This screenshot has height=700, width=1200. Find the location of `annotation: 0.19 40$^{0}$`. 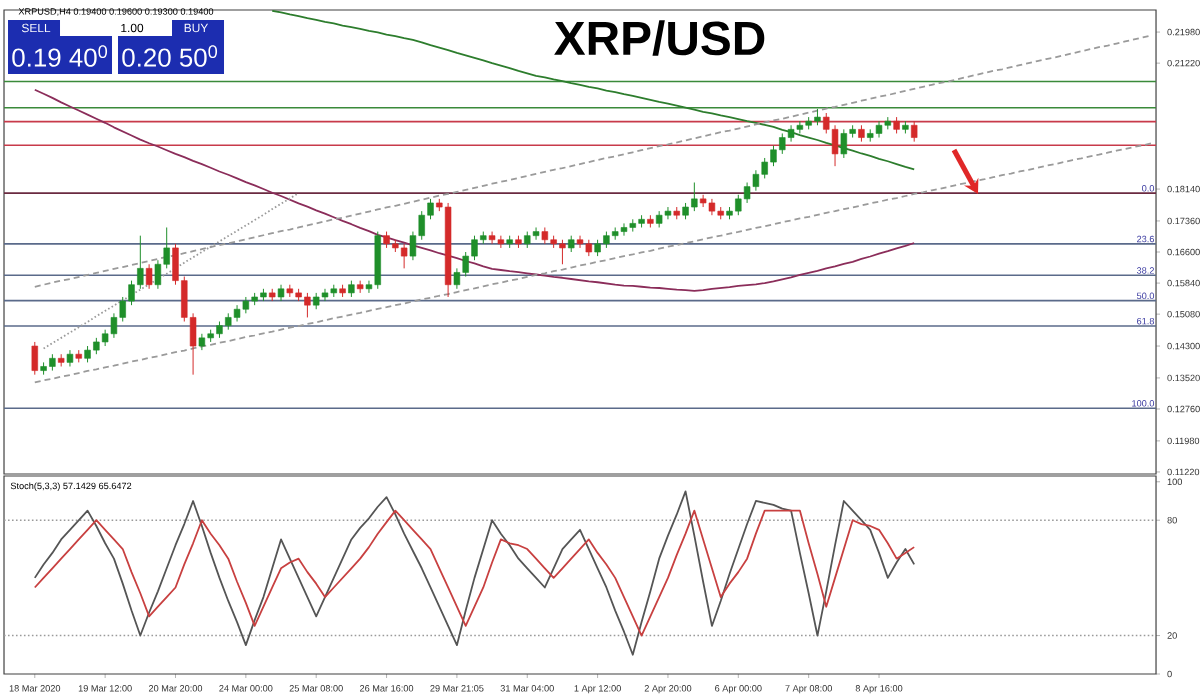

annotation: 0.19 40$^{0}$ is located at coordinates (60, 56).